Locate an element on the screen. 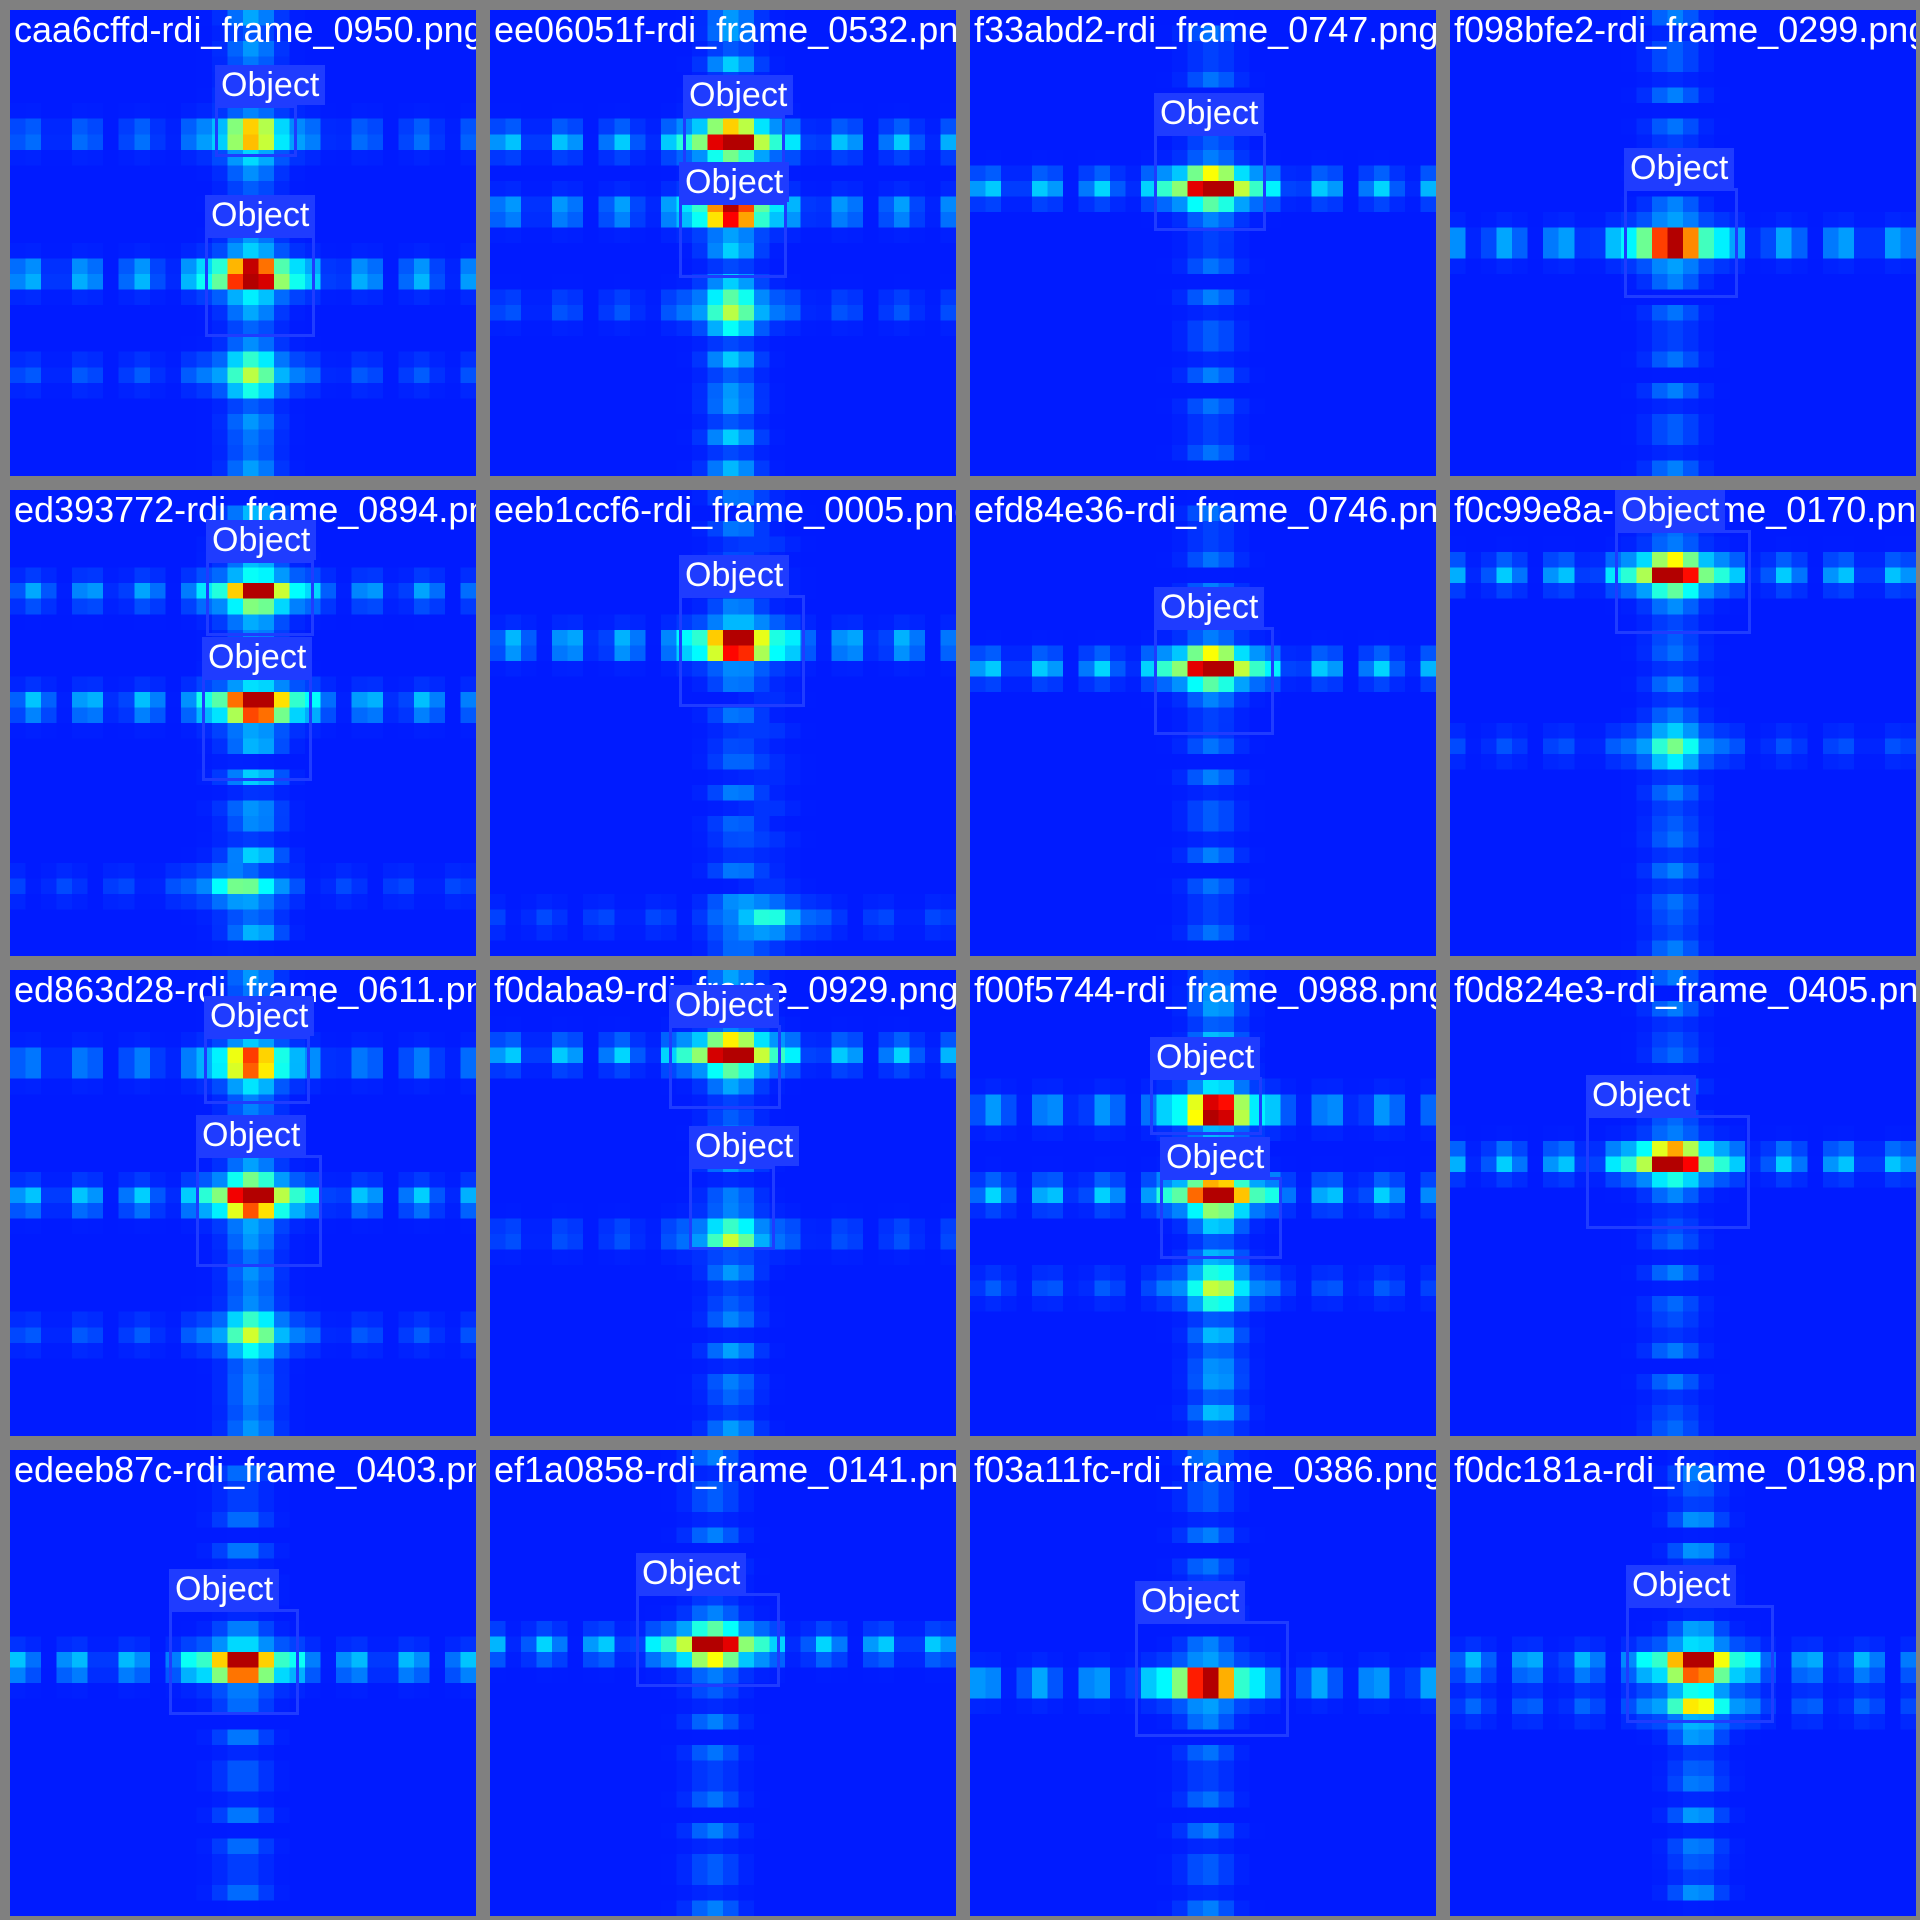  frame-tile: Object f0dc181a-rdi_frame_0198.png is located at coordinates (1683, 1683).